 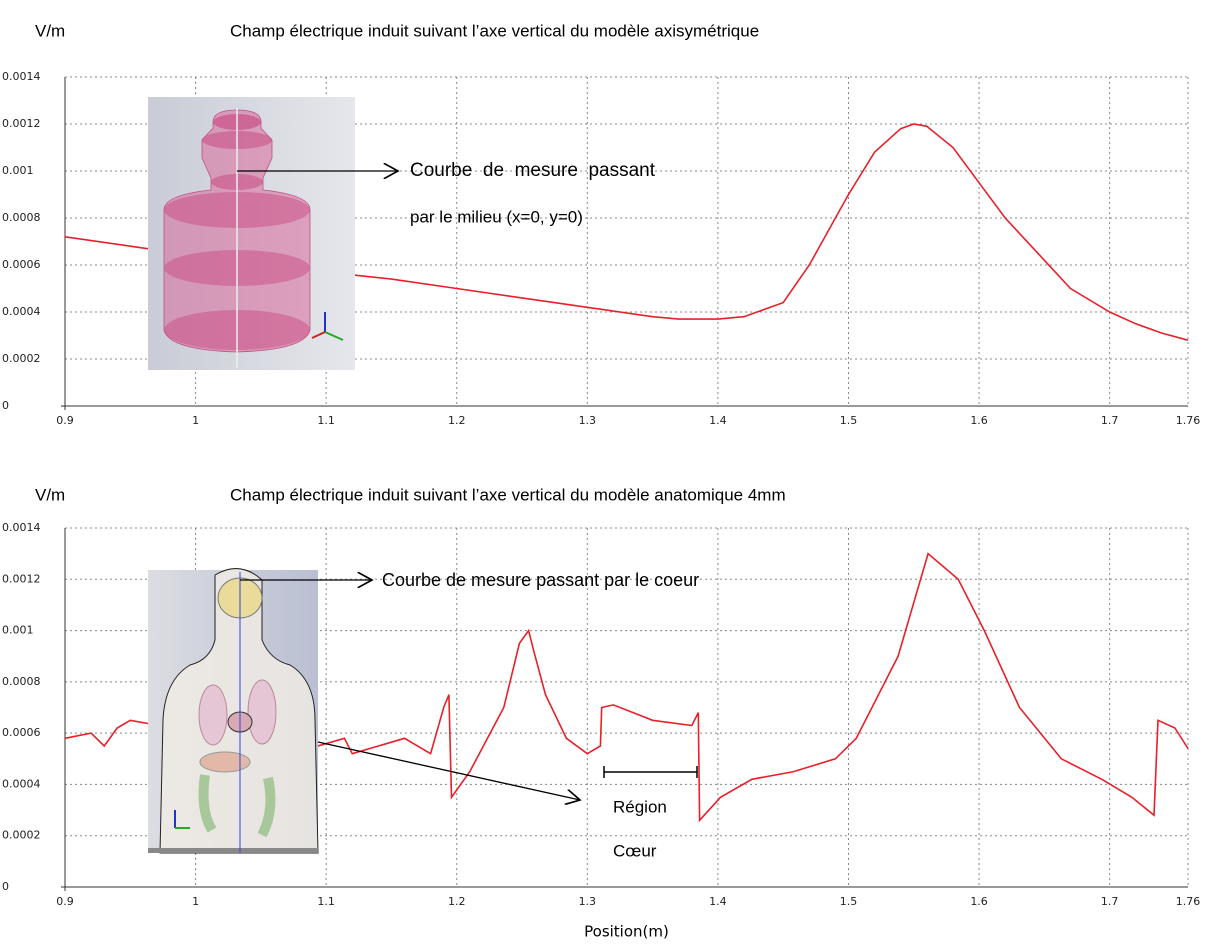 What do you see at coordinates (626, 932) in the screenshot?
I see `x-axis-label: Position(m)` at bounding box center [626, 932].